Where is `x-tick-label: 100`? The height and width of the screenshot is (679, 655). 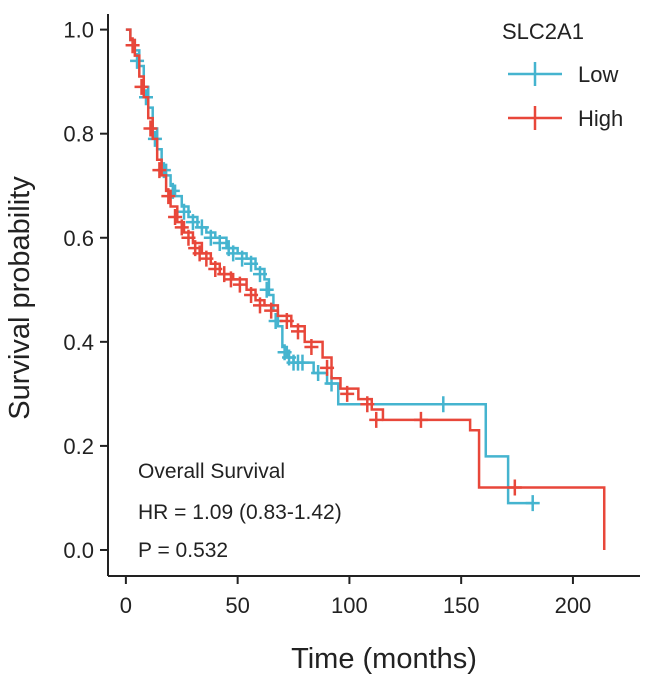
x-tick-label: 100 is located at coordinates (349, 605).